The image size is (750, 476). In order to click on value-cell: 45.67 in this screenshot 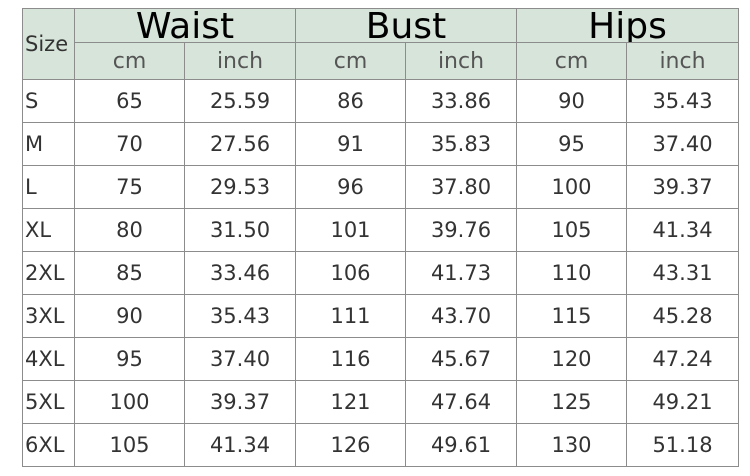, I will do `click(461, 359)`.